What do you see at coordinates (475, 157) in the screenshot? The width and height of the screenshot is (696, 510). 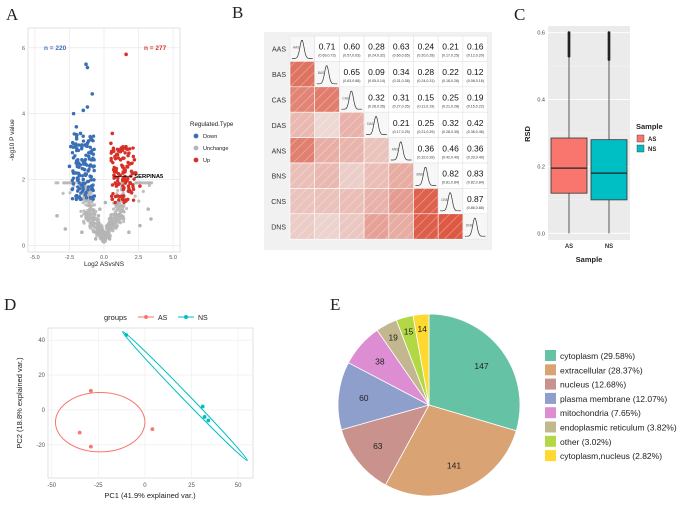 I see `heatmap-ci: (0.33,0.40)` at bounding box center [475, 157].